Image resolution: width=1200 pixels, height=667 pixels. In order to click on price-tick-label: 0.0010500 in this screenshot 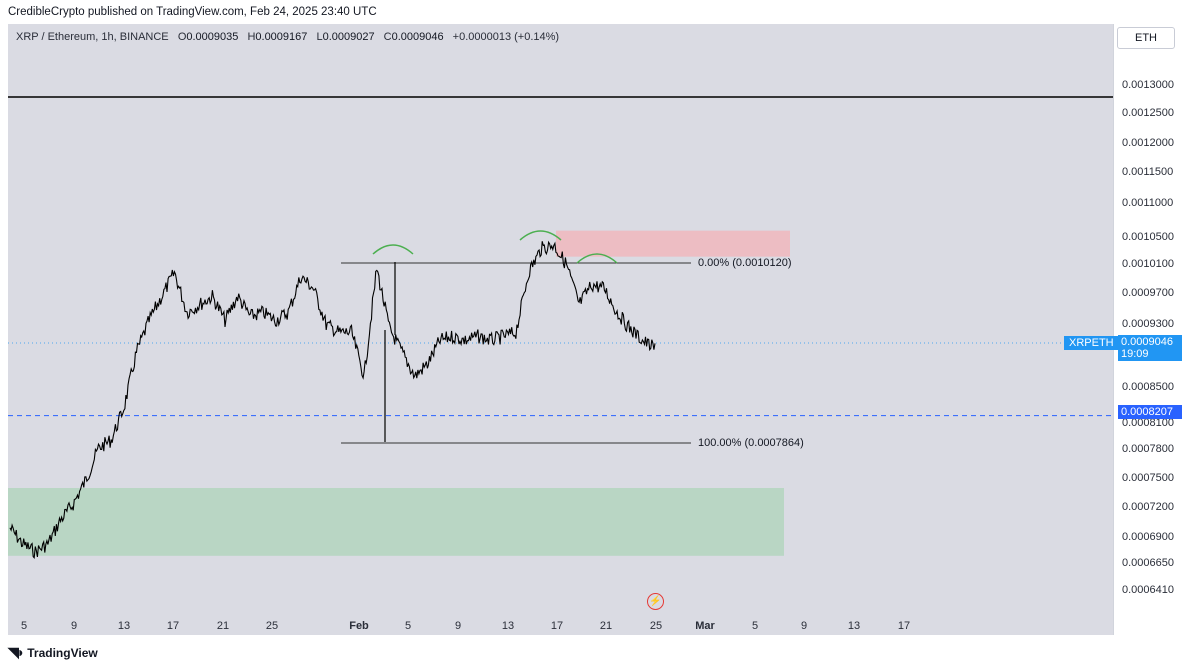, I will do `click(1148, 237)`.